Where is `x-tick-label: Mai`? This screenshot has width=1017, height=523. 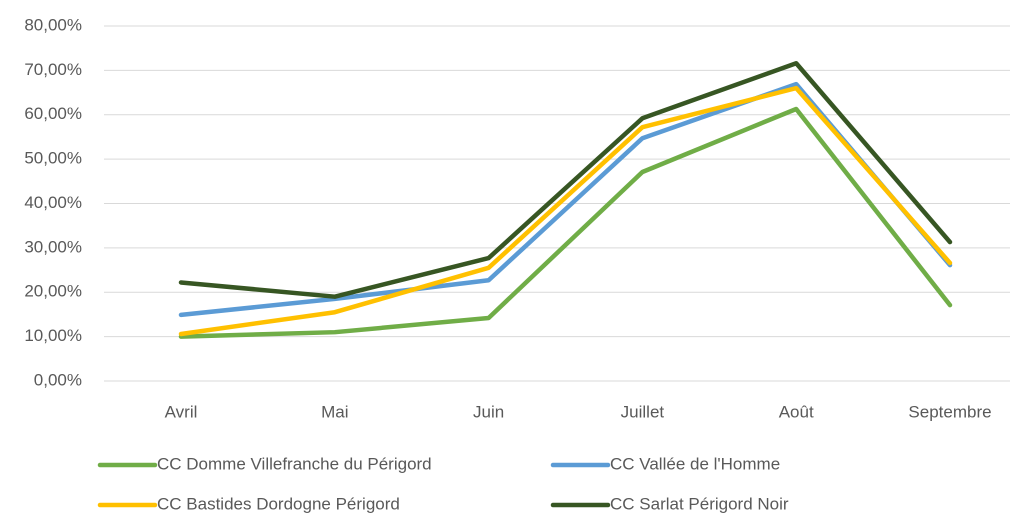 x-tick-label: Mai is located at coordinates (334, 411).